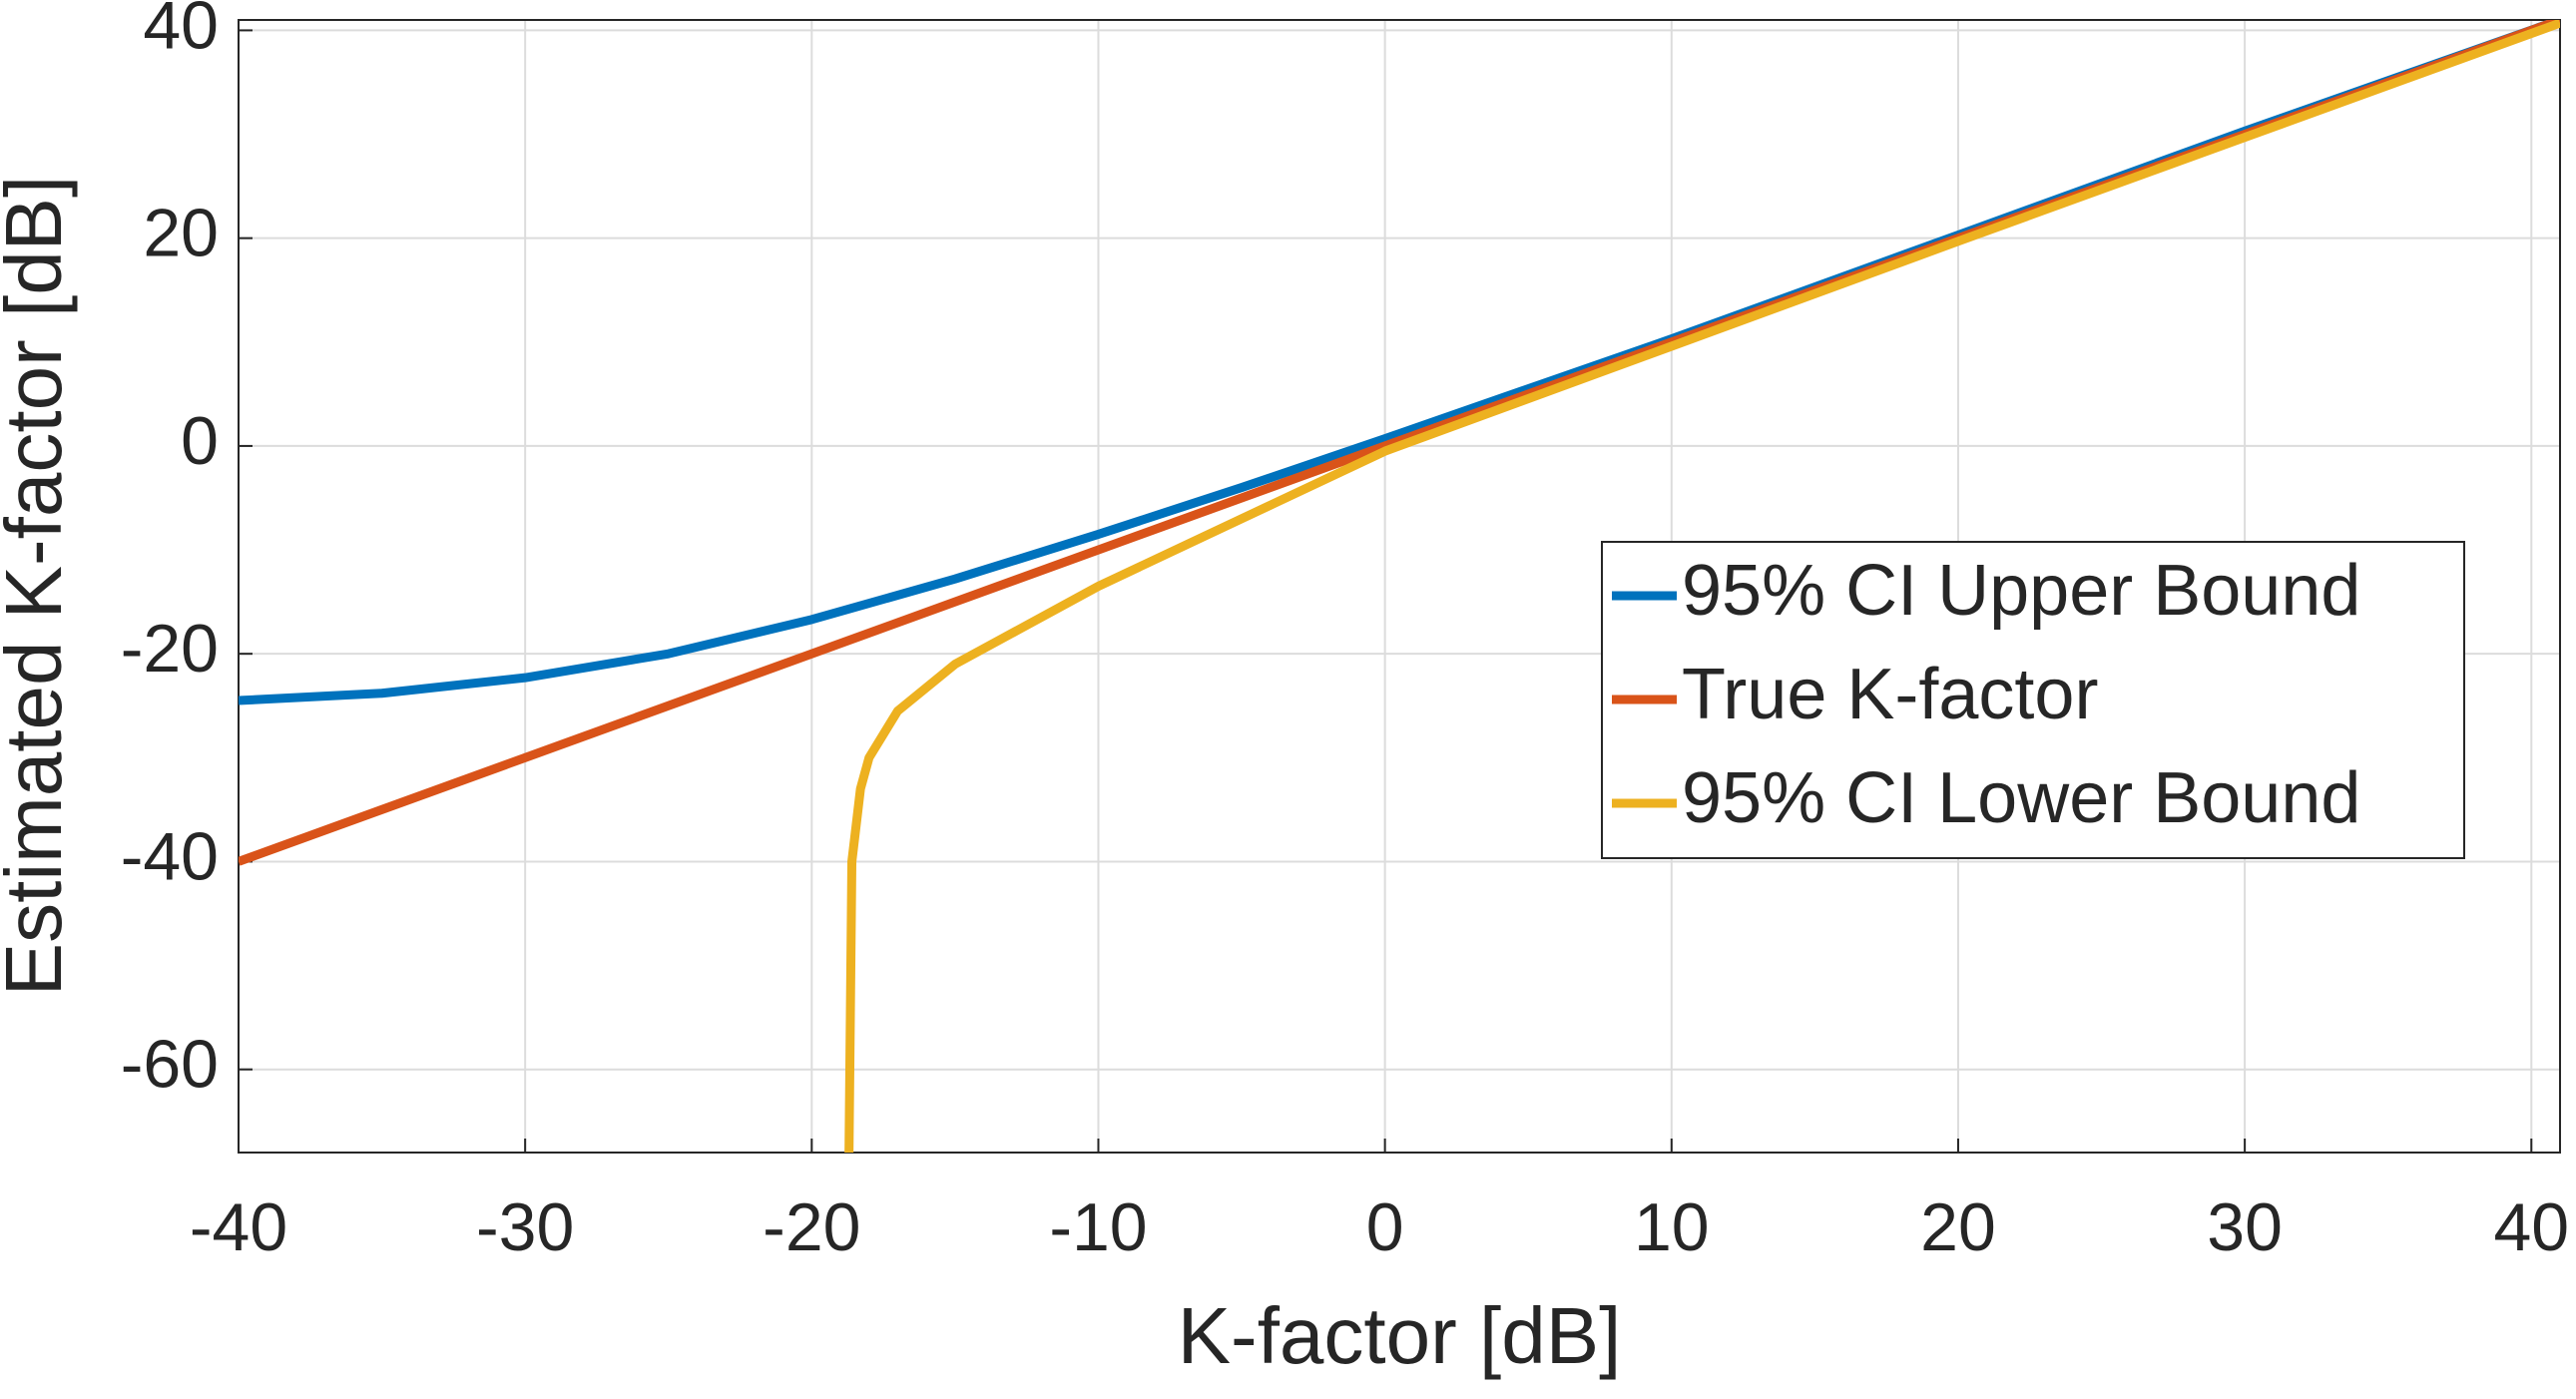 The image size is (2576, 1399). Describe the element at coordinates (1958, 1227) in the screenshot. I see `x-tick-label: 20` at that location.